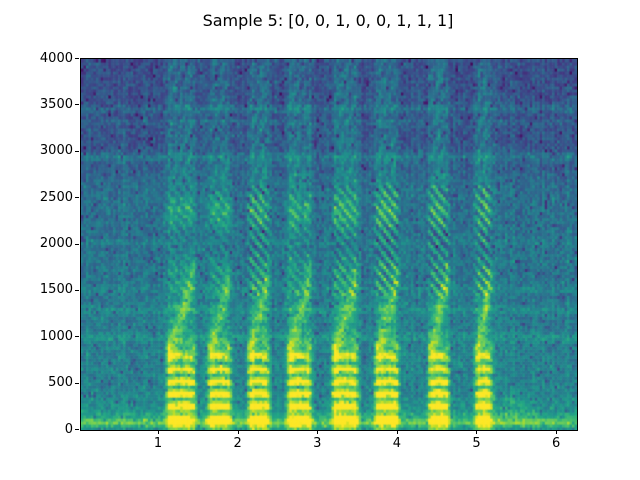  Describe the element at coordinates (56, 197) in the screenshot. I see `y-tick-label: 2500` at that location.